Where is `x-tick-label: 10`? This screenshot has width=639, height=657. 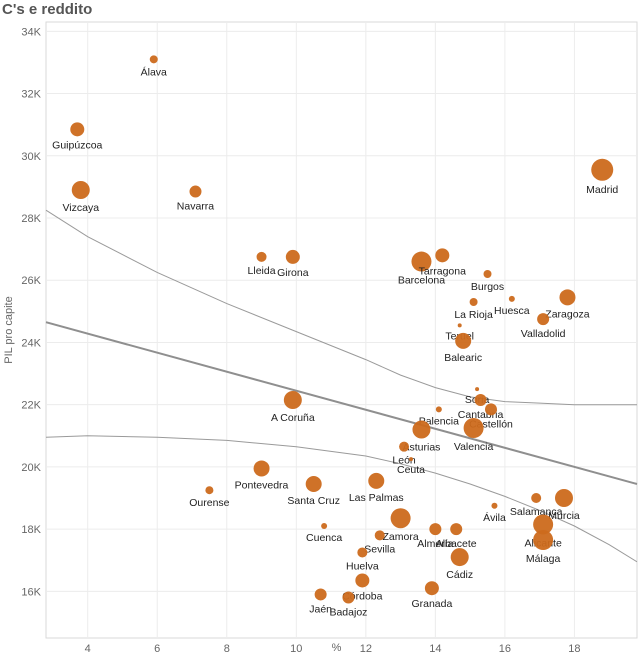
x-tick-label: 10 is located at coordinates (296, 649).